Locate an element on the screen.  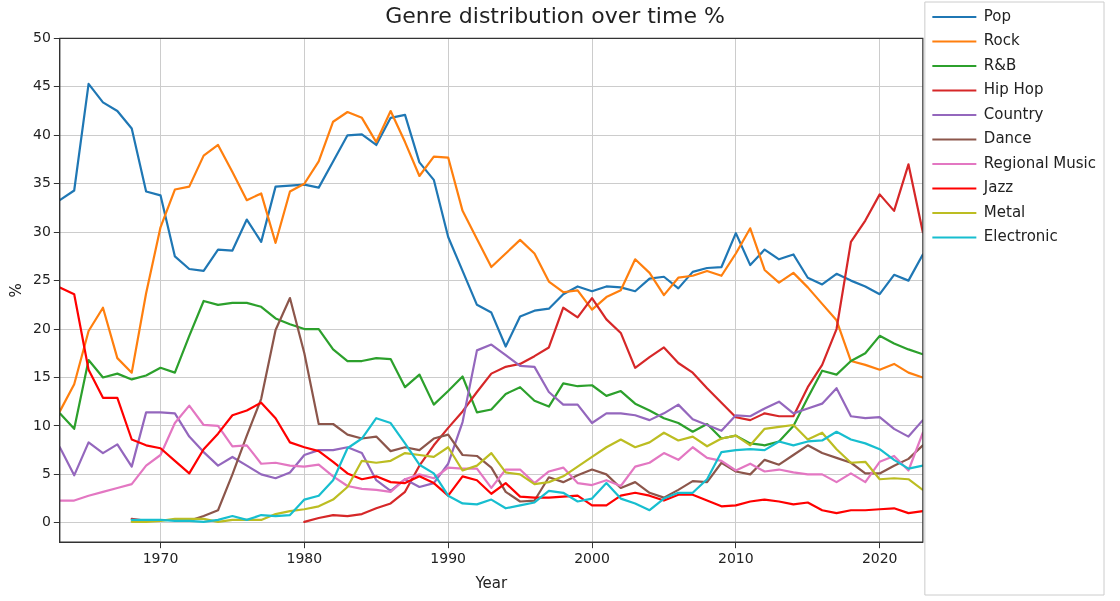
y-tick-label: 30 is located at coordinates (41, 230).